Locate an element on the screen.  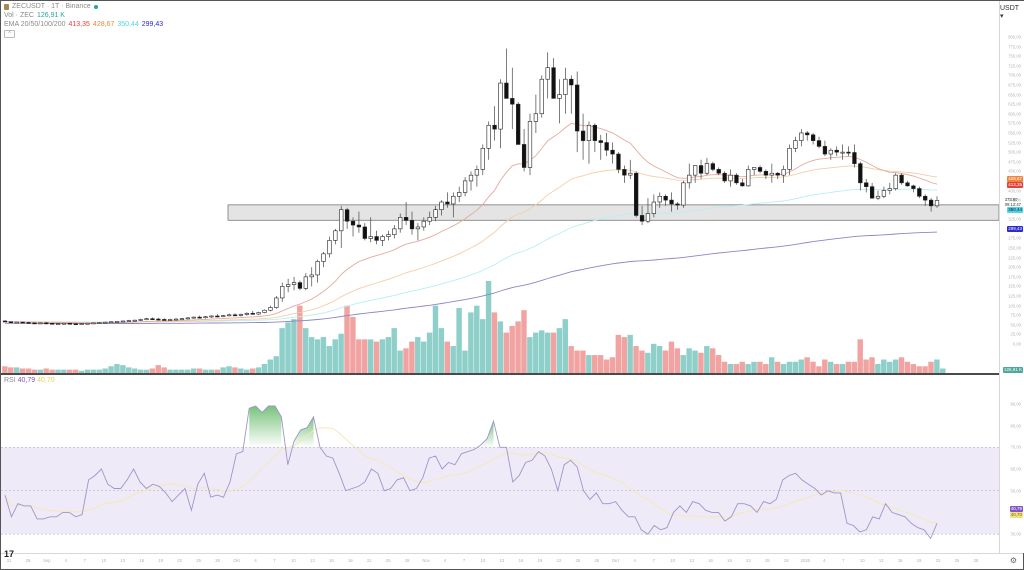
price-tick-label: 600,00 is located at coordinates (1014, 114).